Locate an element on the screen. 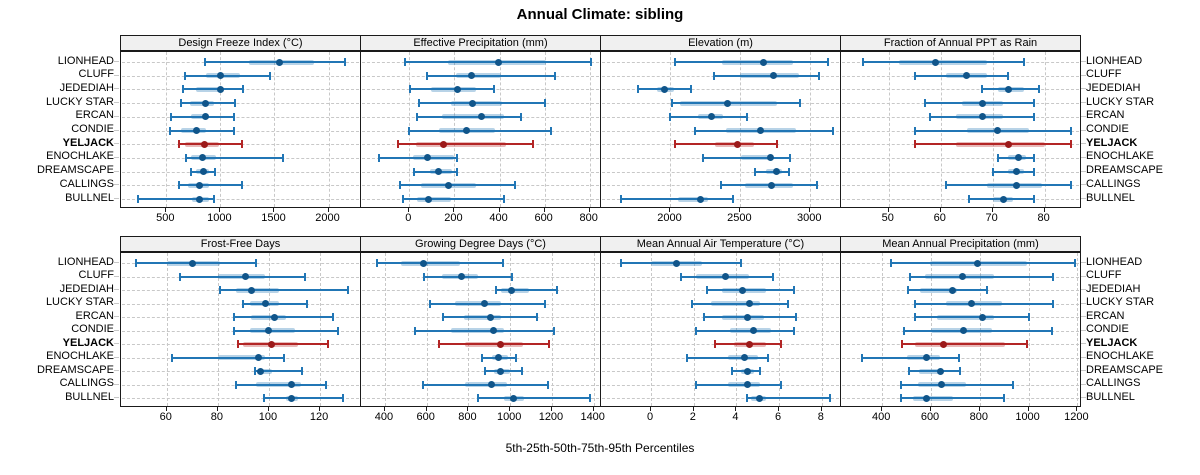  panel-strip-fraction-of-annual-ppt-as-rain: Fraction of Annual PPT as Rain is located at coordinates (960, 43).